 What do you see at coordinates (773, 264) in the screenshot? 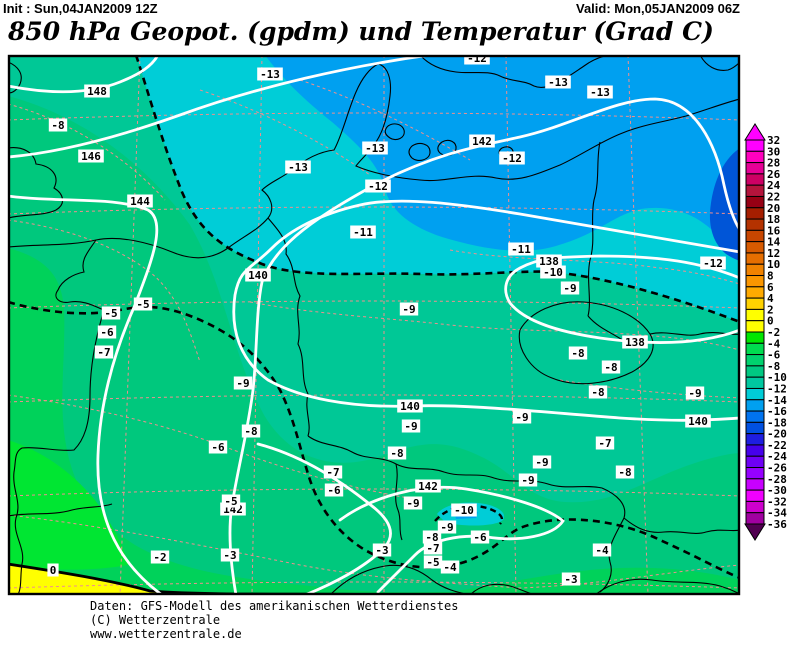
I see `colorbar-tick-label: 10` at bounding box center [773, 264].